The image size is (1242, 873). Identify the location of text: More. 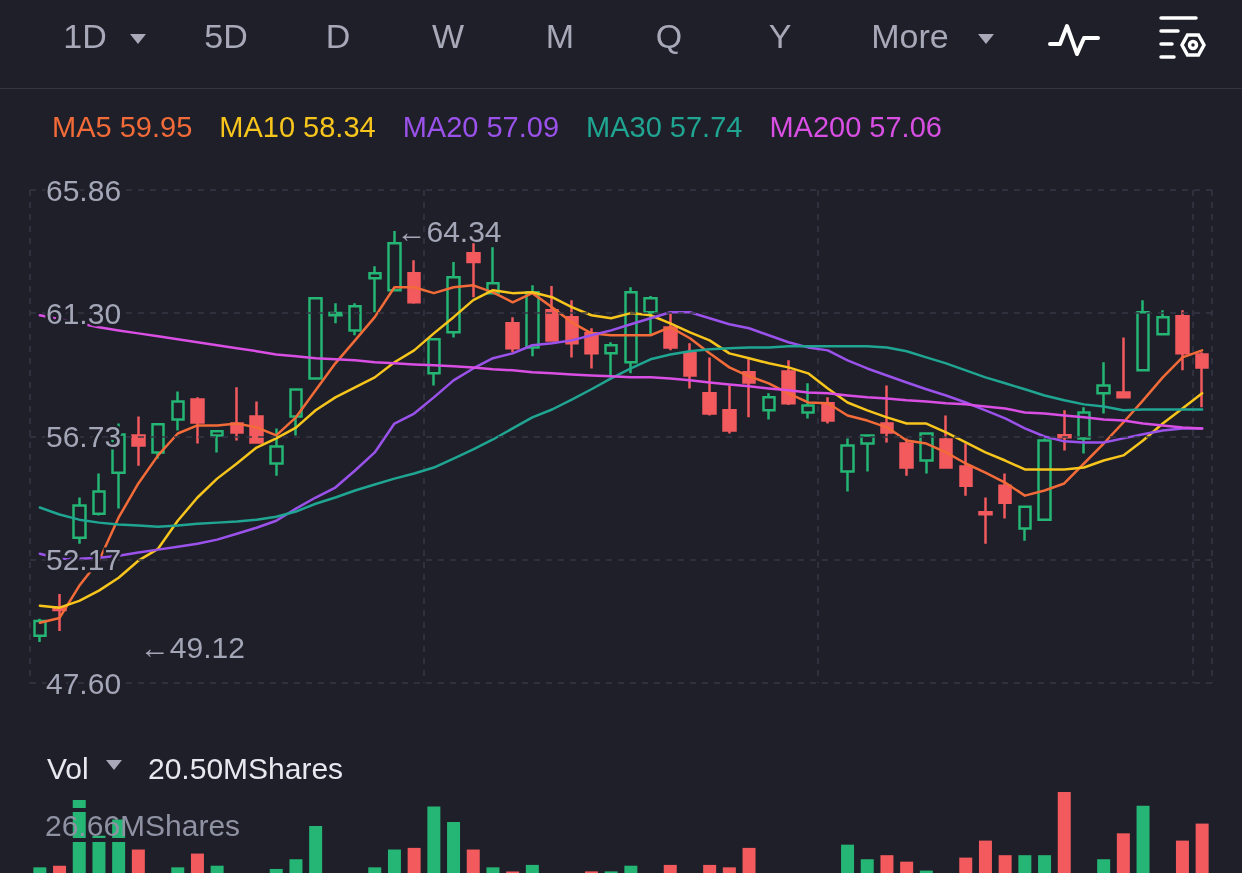
(910, 36).